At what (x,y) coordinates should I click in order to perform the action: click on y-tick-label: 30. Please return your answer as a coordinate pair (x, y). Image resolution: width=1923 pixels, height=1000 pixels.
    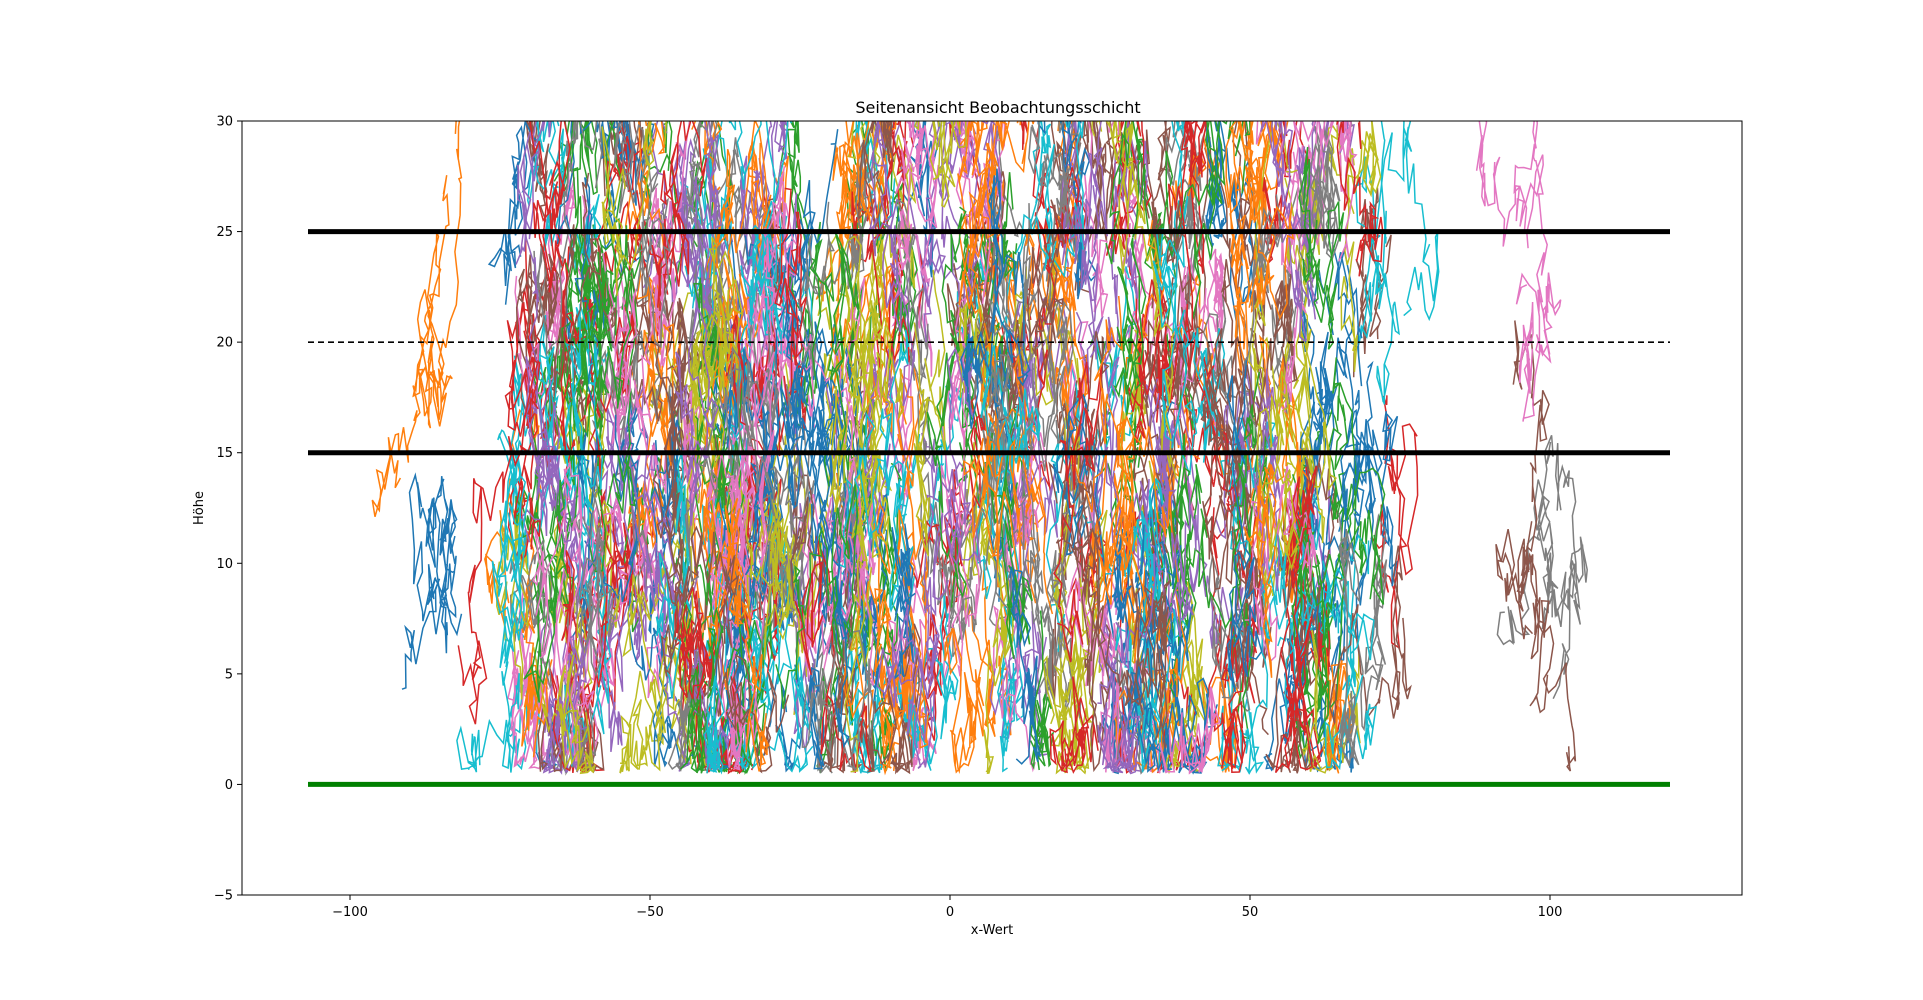
    Looking at the image, I should click on (224, 122).